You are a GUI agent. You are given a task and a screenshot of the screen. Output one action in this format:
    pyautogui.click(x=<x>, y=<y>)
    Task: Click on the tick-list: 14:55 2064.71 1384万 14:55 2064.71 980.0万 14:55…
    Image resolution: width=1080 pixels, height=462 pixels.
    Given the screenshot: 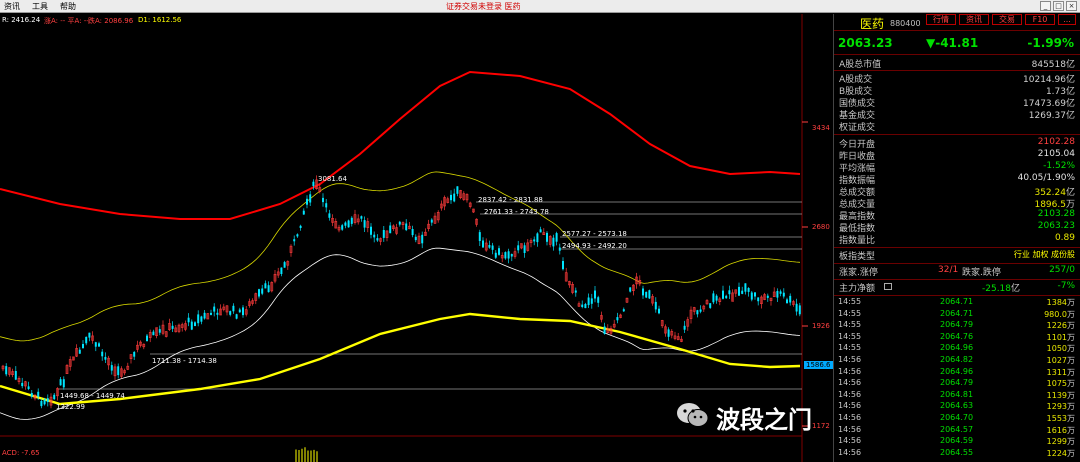 What is the action you would take?
    pyautogui.click(x=957, y=379)
    